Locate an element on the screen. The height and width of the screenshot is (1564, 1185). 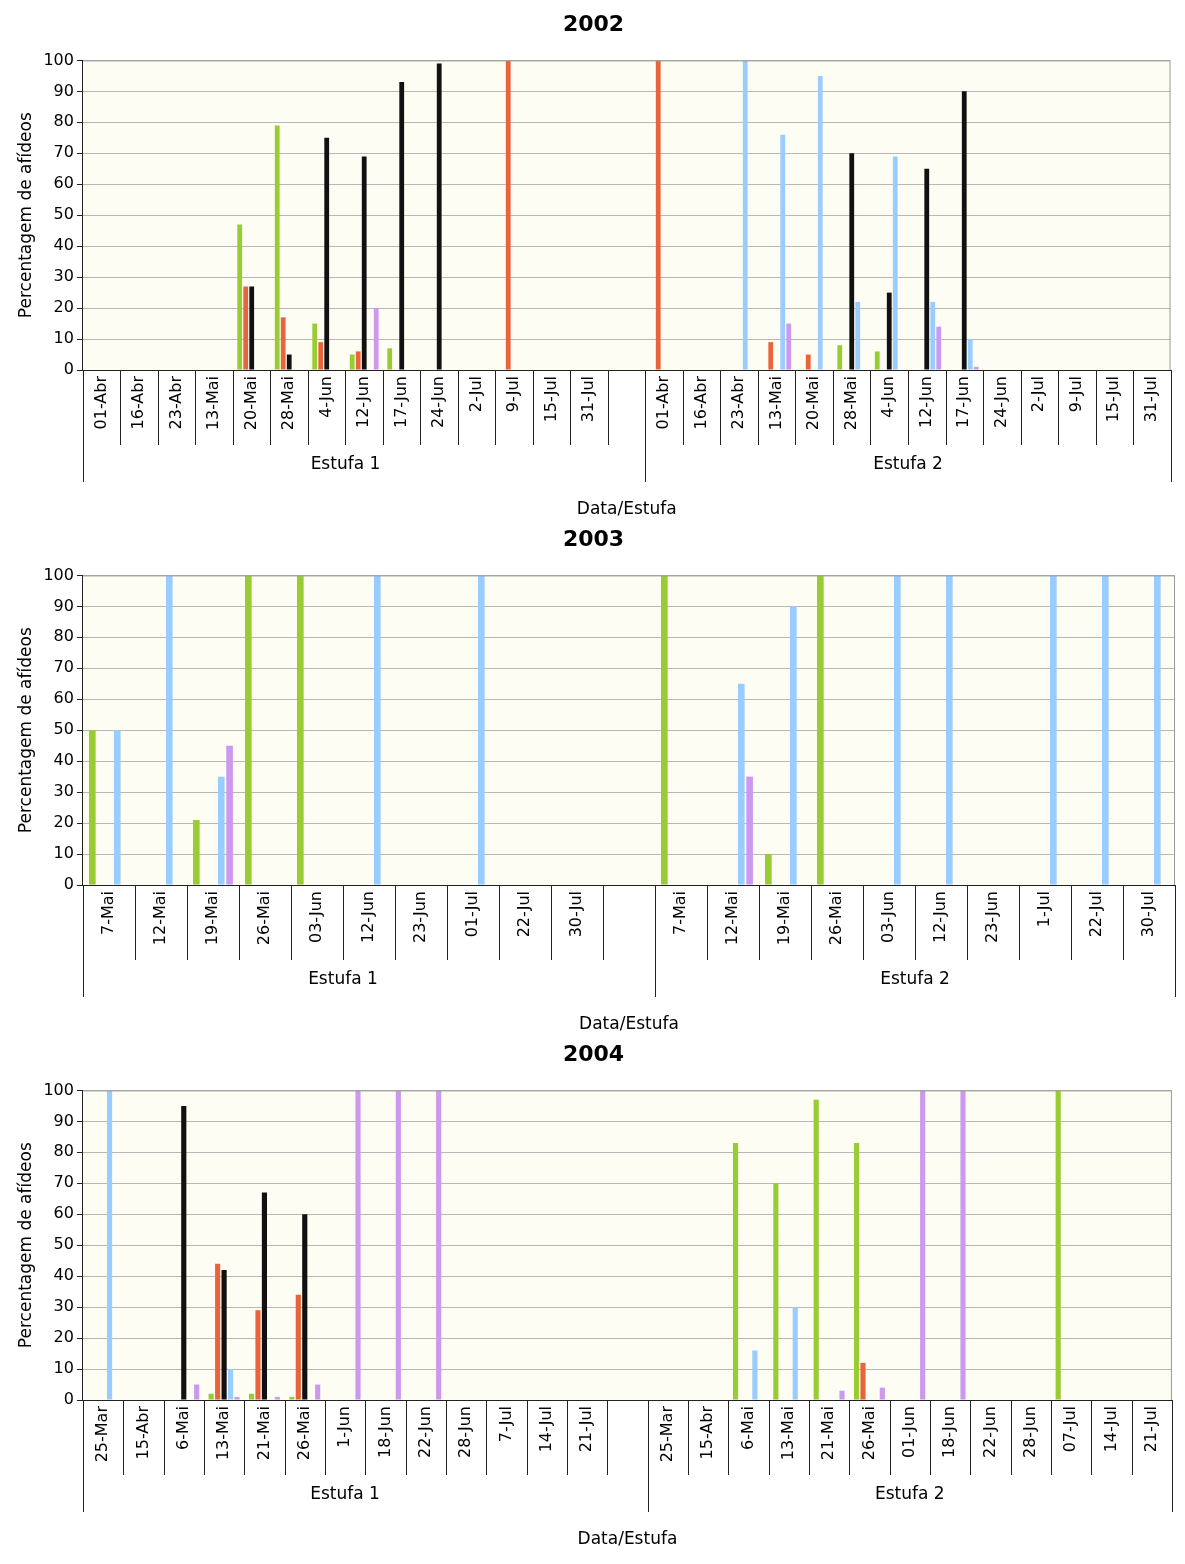
x-tick-label: 6-Mai is located at coordinates (747, 1428).